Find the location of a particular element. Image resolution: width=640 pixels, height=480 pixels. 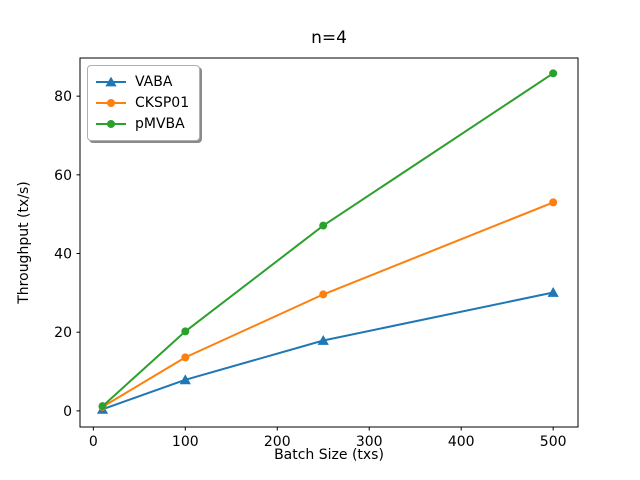

legend-item-cksp01: CKSP01 is located at coordinates (142, 103).